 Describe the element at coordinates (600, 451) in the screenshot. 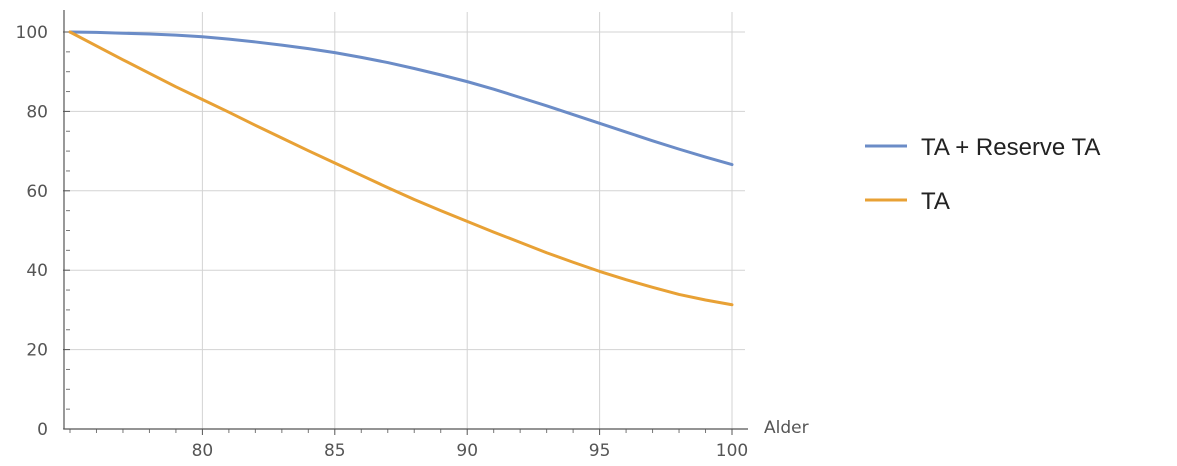

I see `x-tick-label: 95` at that location.